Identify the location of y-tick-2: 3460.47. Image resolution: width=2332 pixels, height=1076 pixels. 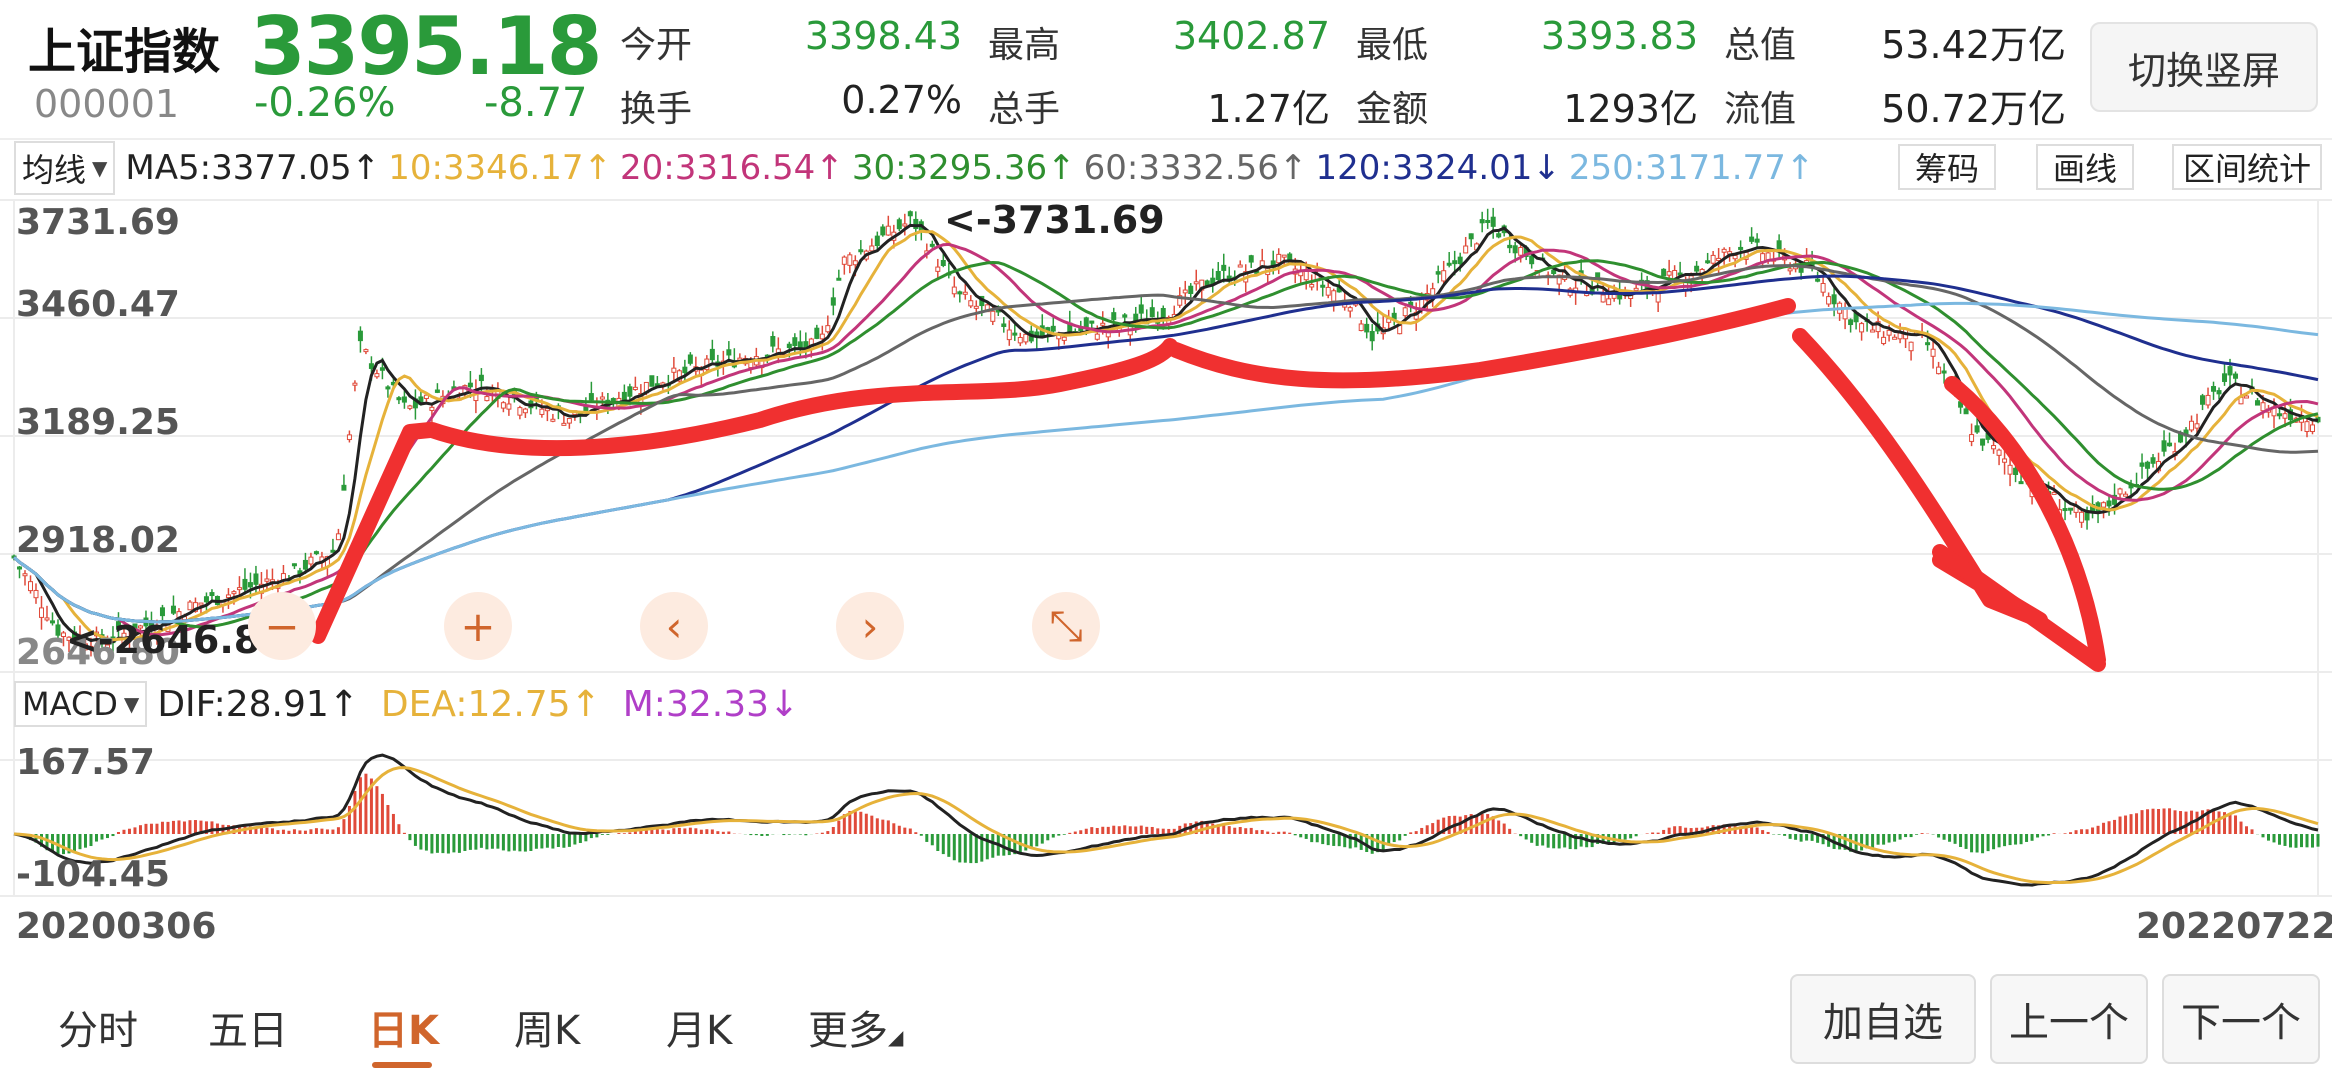
(98, 304).